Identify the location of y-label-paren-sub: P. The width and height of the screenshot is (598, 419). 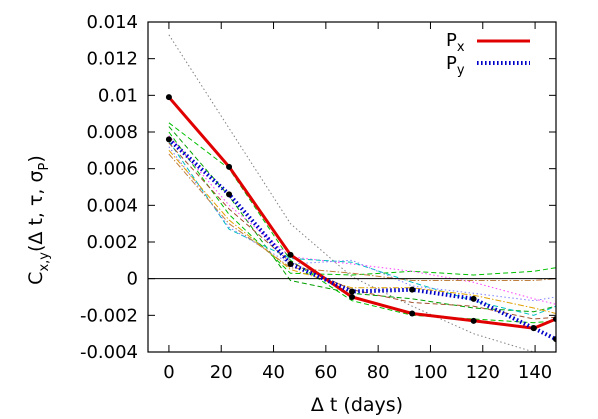
(44, 166).